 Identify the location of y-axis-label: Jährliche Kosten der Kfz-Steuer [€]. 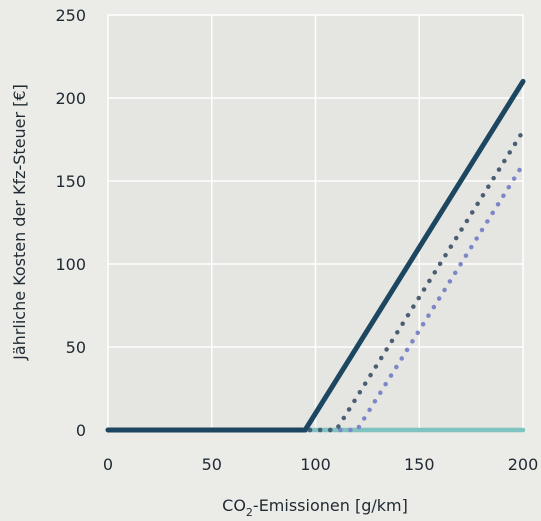
(19, 222).